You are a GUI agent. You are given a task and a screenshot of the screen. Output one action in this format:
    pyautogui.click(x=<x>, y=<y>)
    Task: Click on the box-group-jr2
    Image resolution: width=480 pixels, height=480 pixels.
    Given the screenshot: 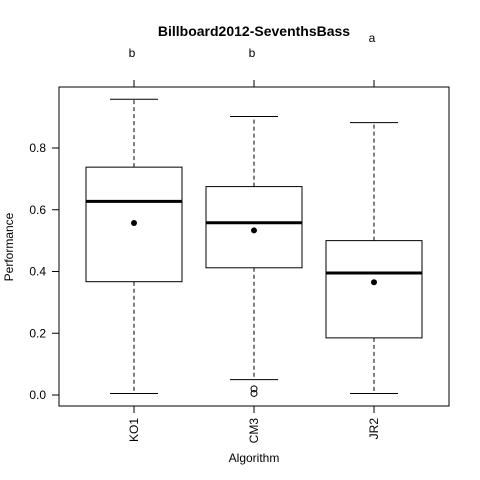 What is the action you would take?
    pyautogui.click(x=374, y=258)
    